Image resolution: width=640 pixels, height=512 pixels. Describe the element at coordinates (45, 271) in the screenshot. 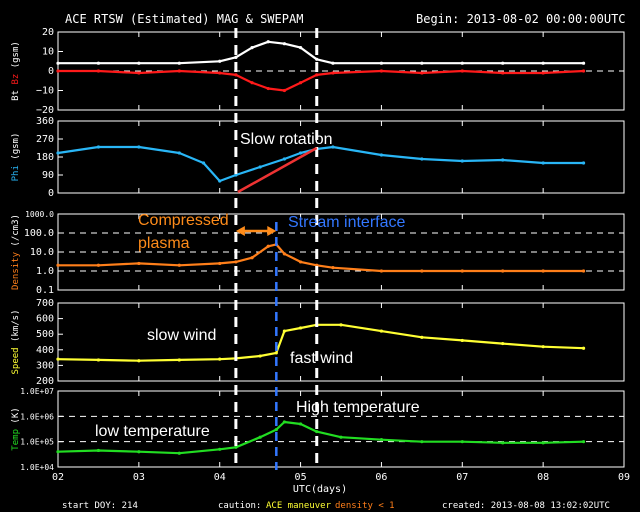

I see `y-tick-label: 1.0` at that location.